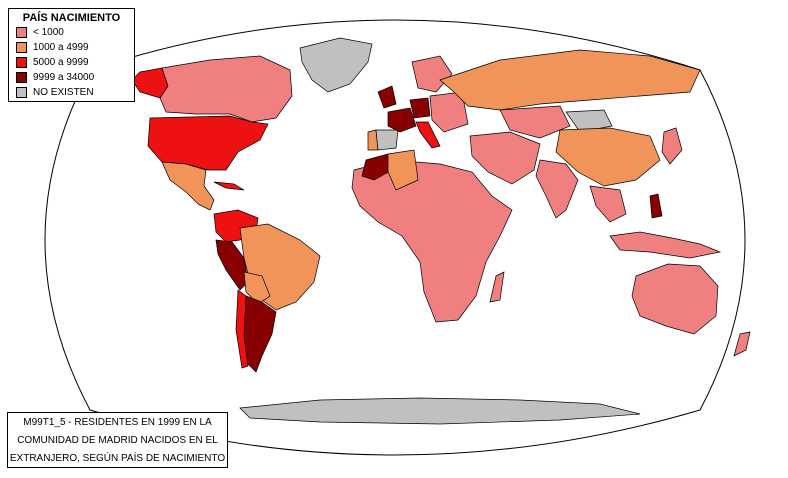 This screenshot has width=788, height=478. I want to click on region-india, so click(557, 189).